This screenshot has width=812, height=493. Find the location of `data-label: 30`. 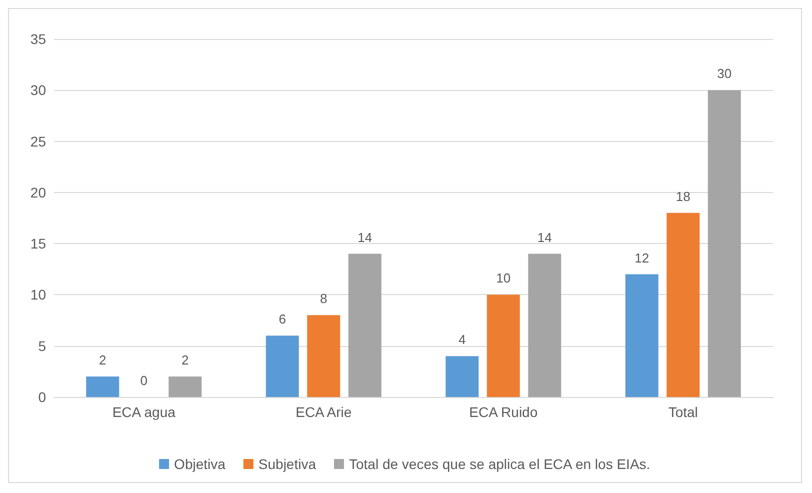

data-label: 30 is located at coordinates (724, 74).